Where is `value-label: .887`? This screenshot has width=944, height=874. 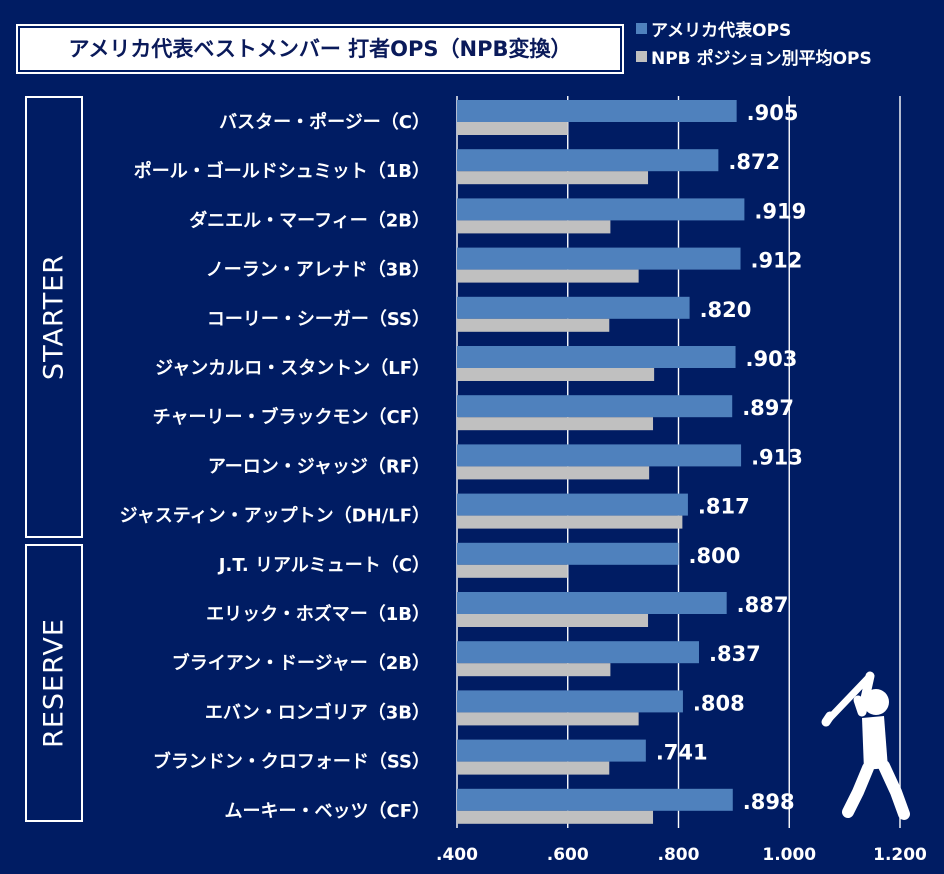
value-label: .887 is located at coordinates (763, 605).